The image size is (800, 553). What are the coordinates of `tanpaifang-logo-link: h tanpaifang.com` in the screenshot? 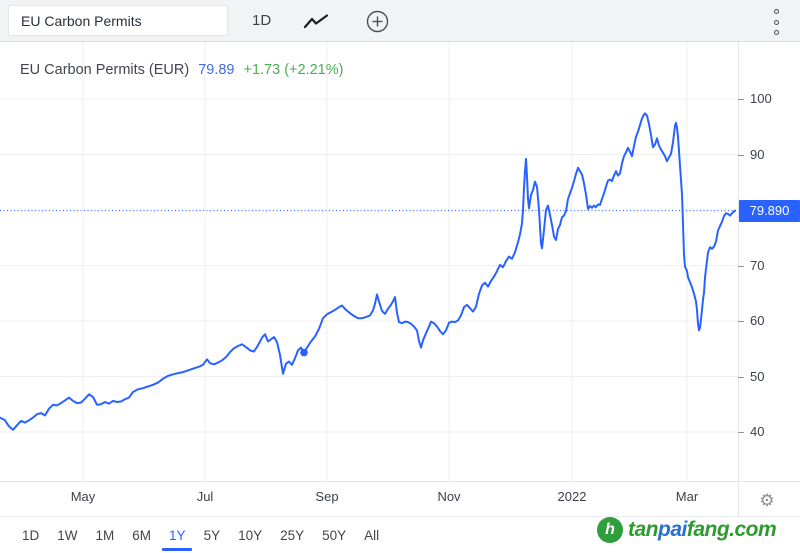 It's located at (687, 530).